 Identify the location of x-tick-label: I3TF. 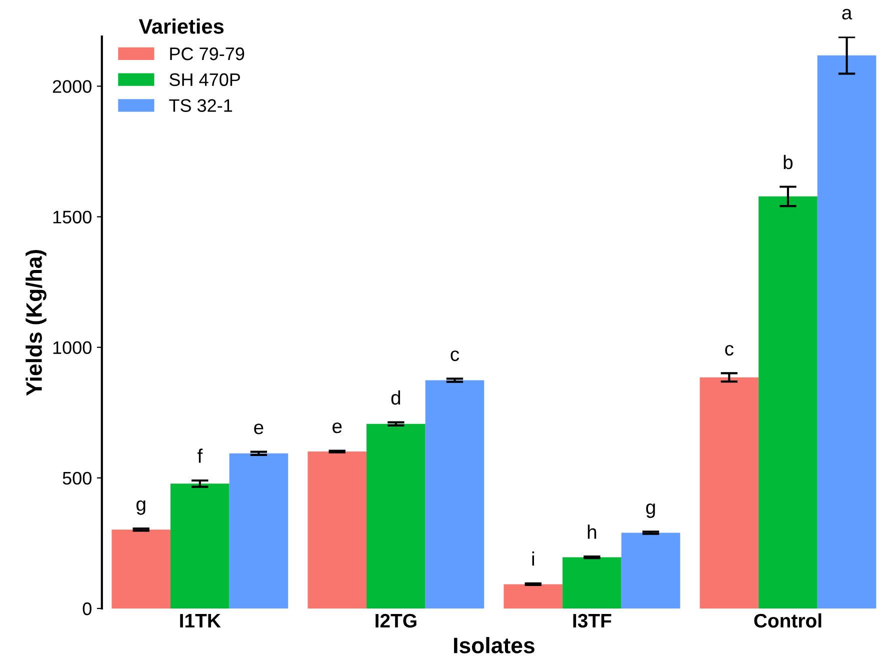
(592, 621).